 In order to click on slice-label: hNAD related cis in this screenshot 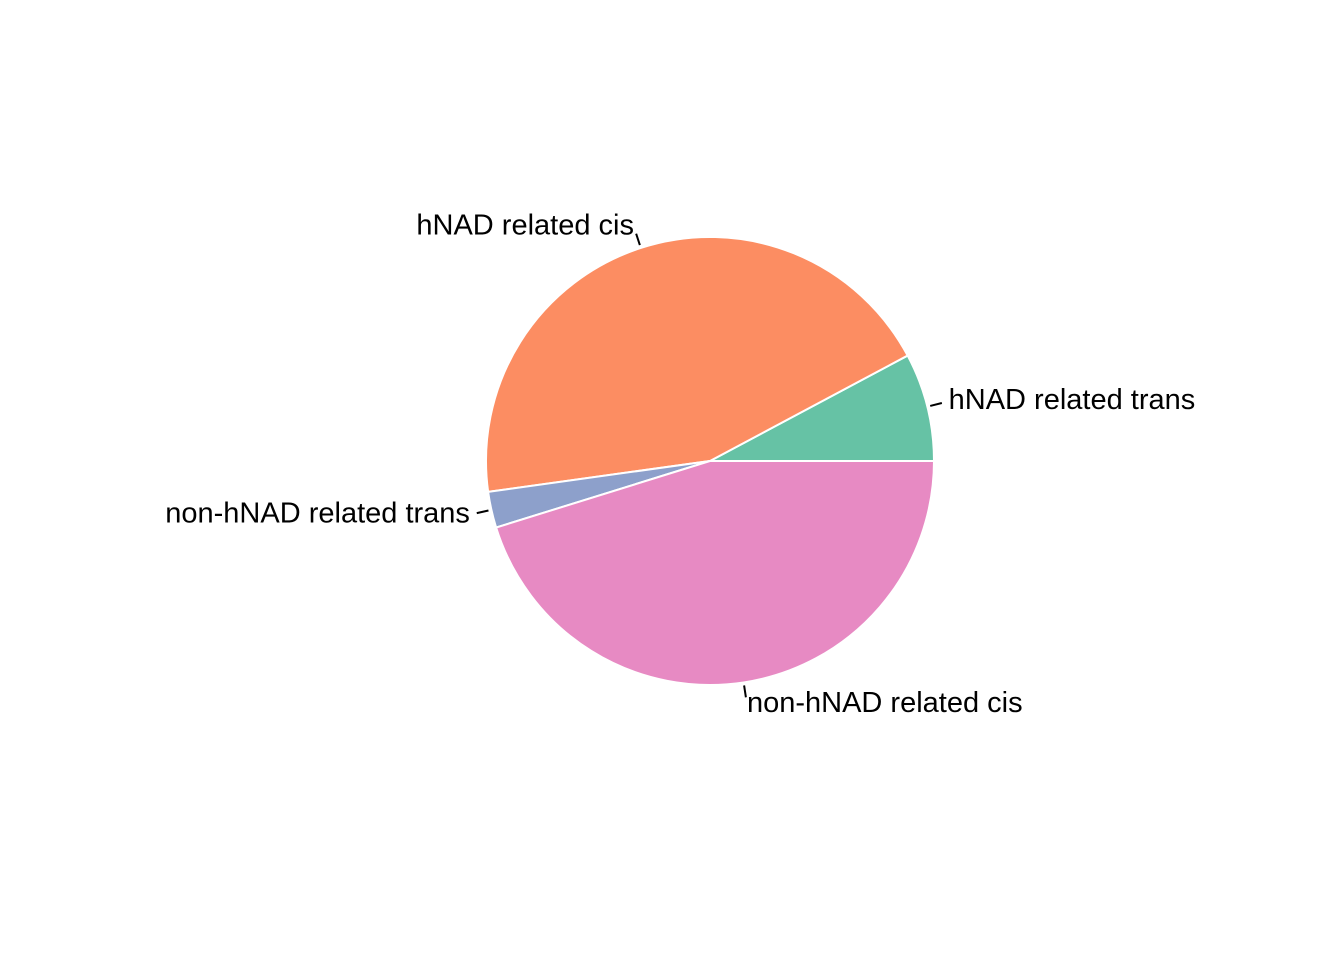, I will do `click(525, 226)`.